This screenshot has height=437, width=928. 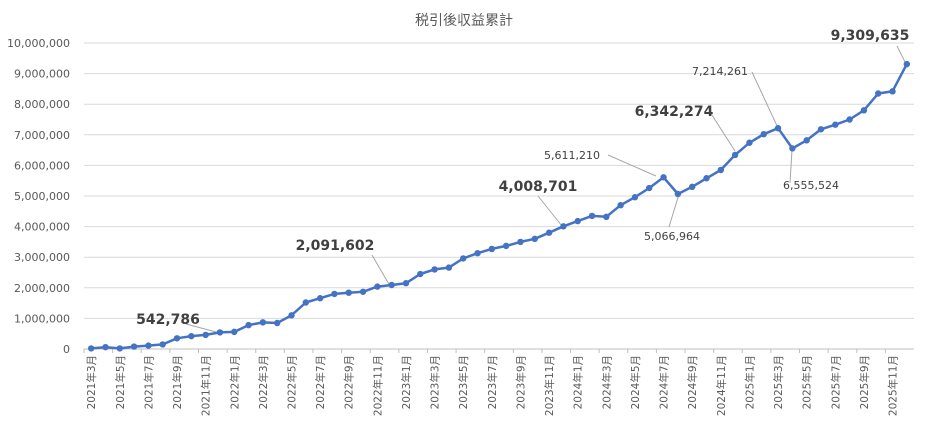 What do you see at coordinates (66, 349) in the screenshot?
I see `y-tick-label: 0` at bounding box center [66, 349].